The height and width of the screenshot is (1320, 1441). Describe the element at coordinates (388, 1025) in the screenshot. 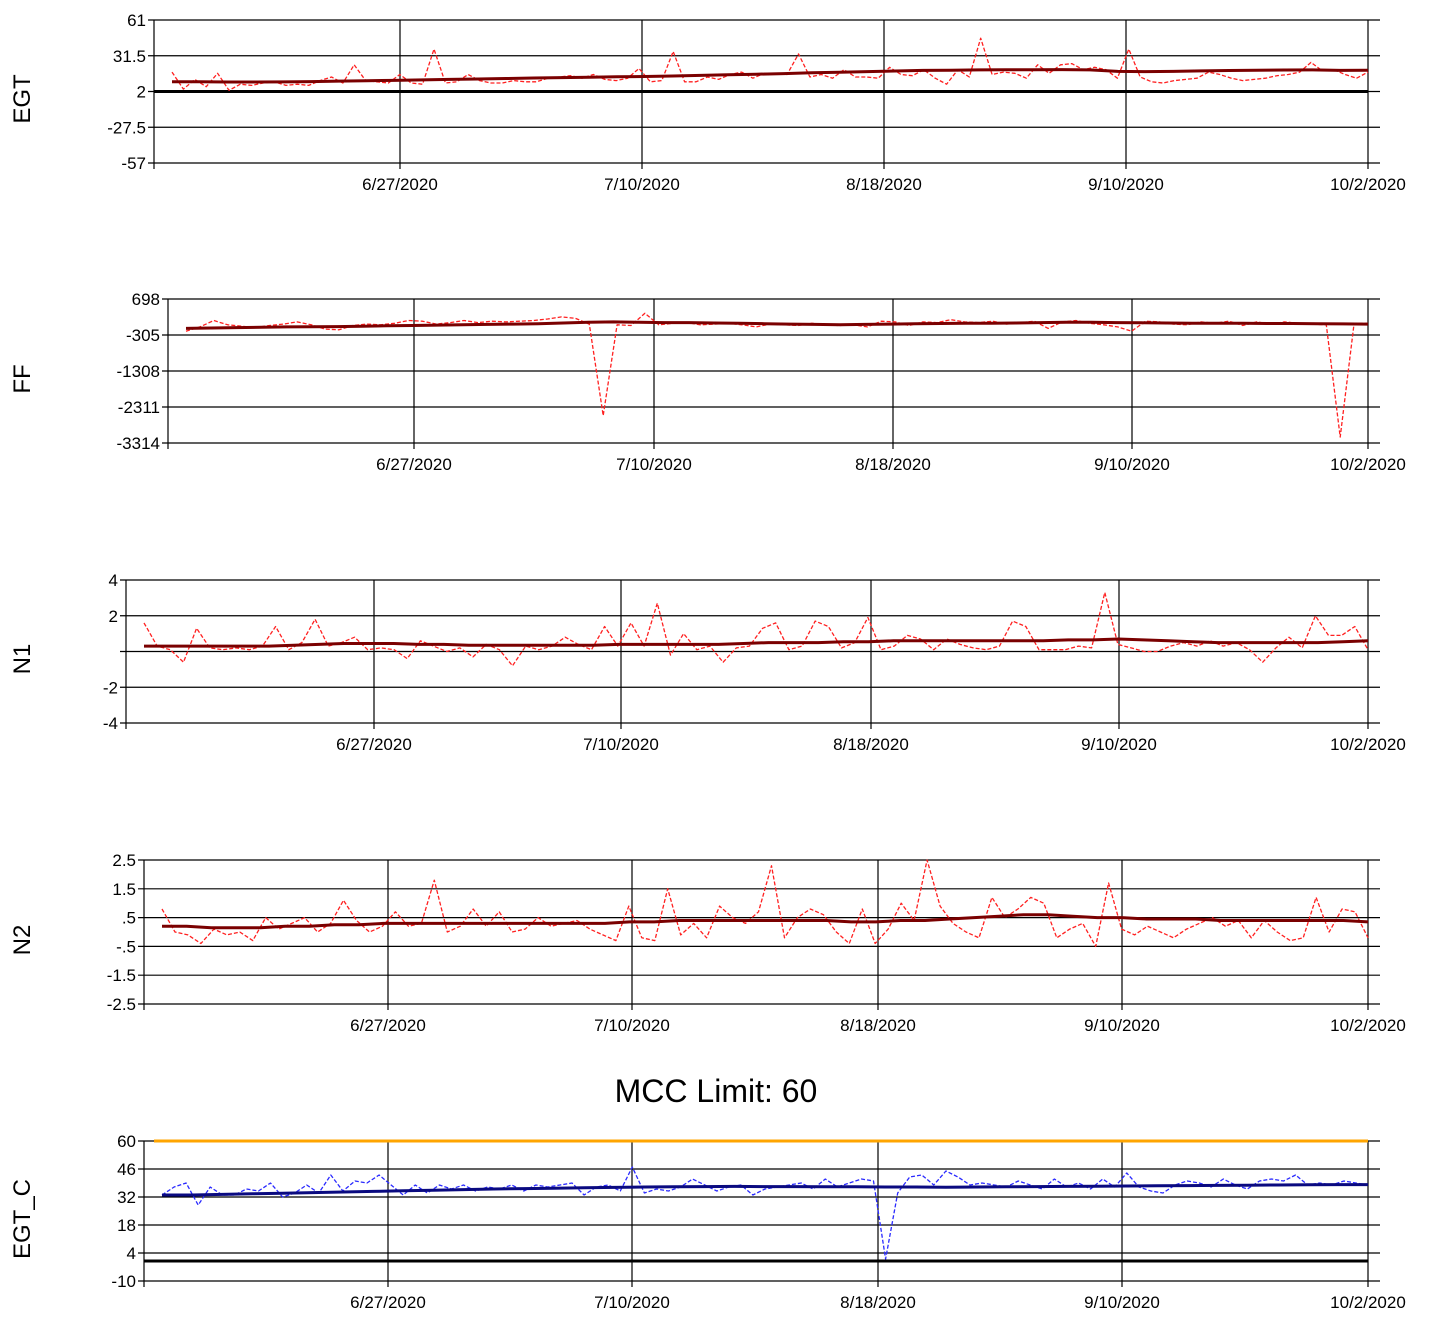

I see `chart-4-xtick-label: 6/27/2020` at that location.